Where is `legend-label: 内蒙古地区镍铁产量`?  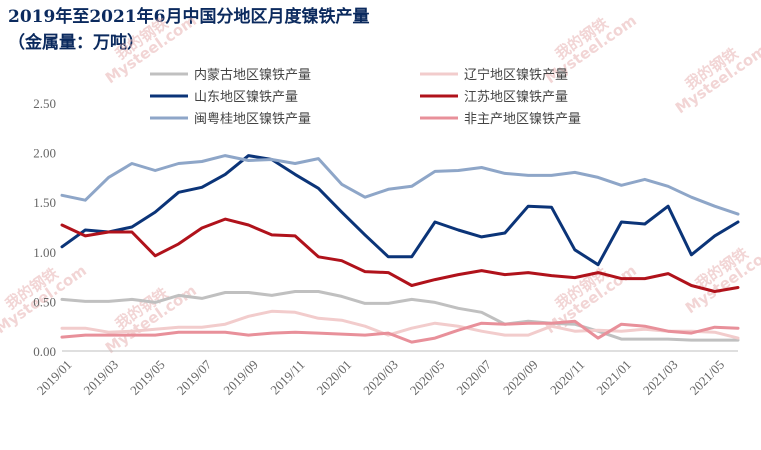
legend-label: 内蒙古地区镍铁产量 is located at coordinates (252, 75).